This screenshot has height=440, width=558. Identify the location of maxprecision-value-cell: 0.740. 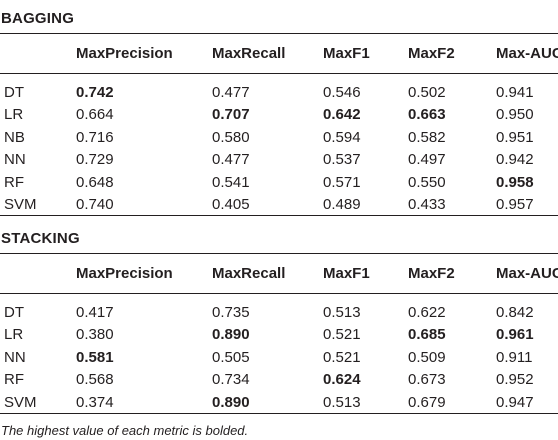
(95, 205).